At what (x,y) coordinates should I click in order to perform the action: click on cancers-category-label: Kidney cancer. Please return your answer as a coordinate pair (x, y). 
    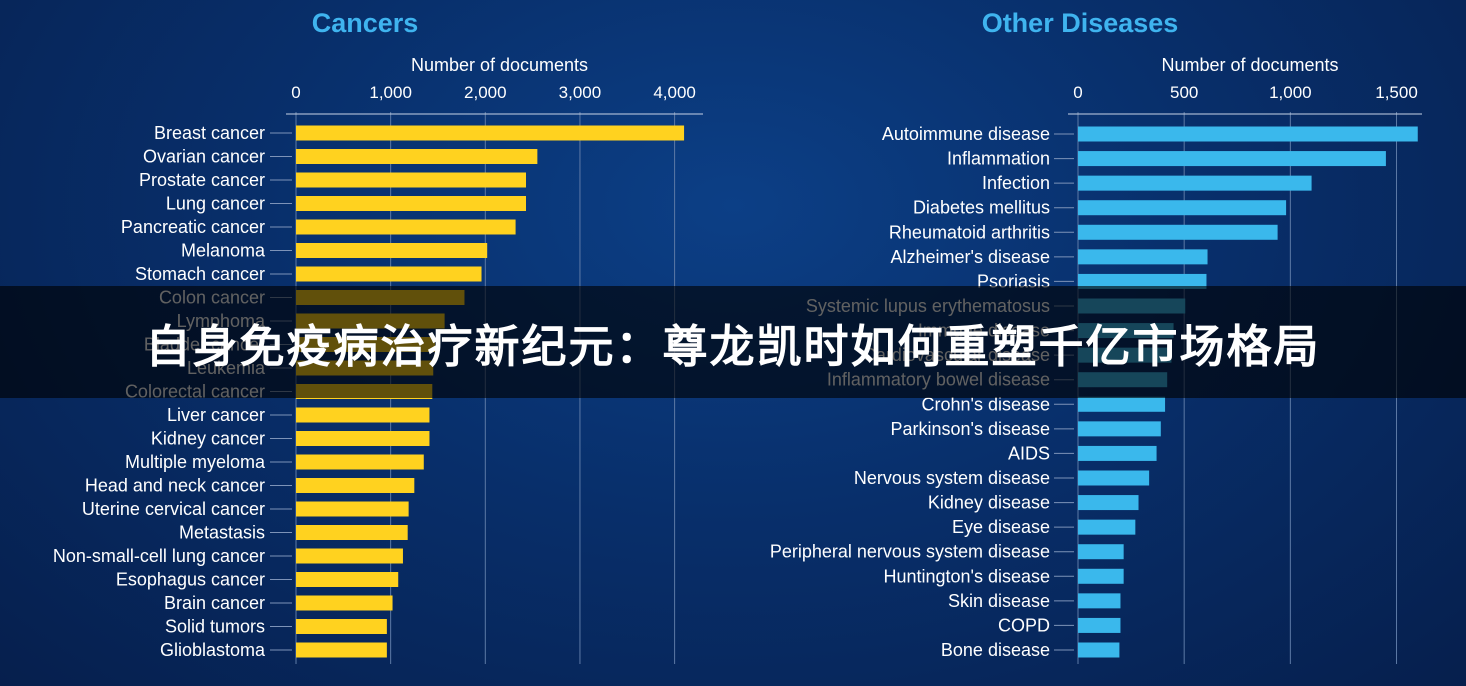
    Looking at the image, I should click on (208, 439).